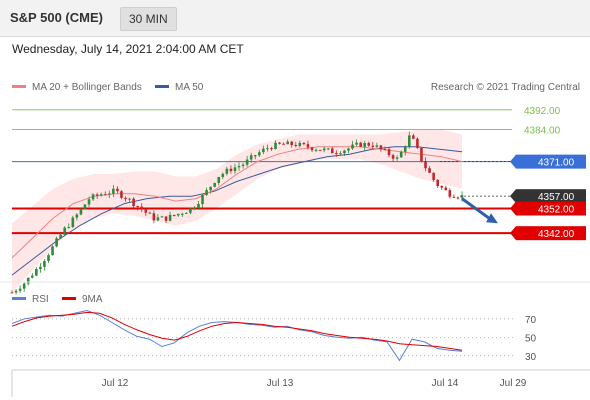 The image size is (590, 400). Describe the element at coordinates (128, 49) in the screenshot. I see `date-line: Wednesday, July 14, 2021 2:04:00 AM CET` at that location.